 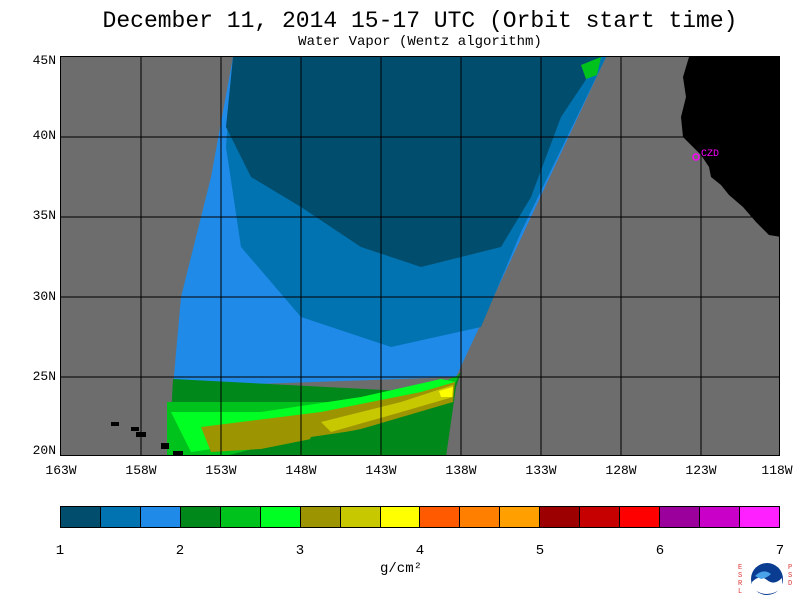 What do you see at coordinates (701, 470) in the screenshot?
I see `lon-label-123w: 123W` at bounding box center [701, 470].